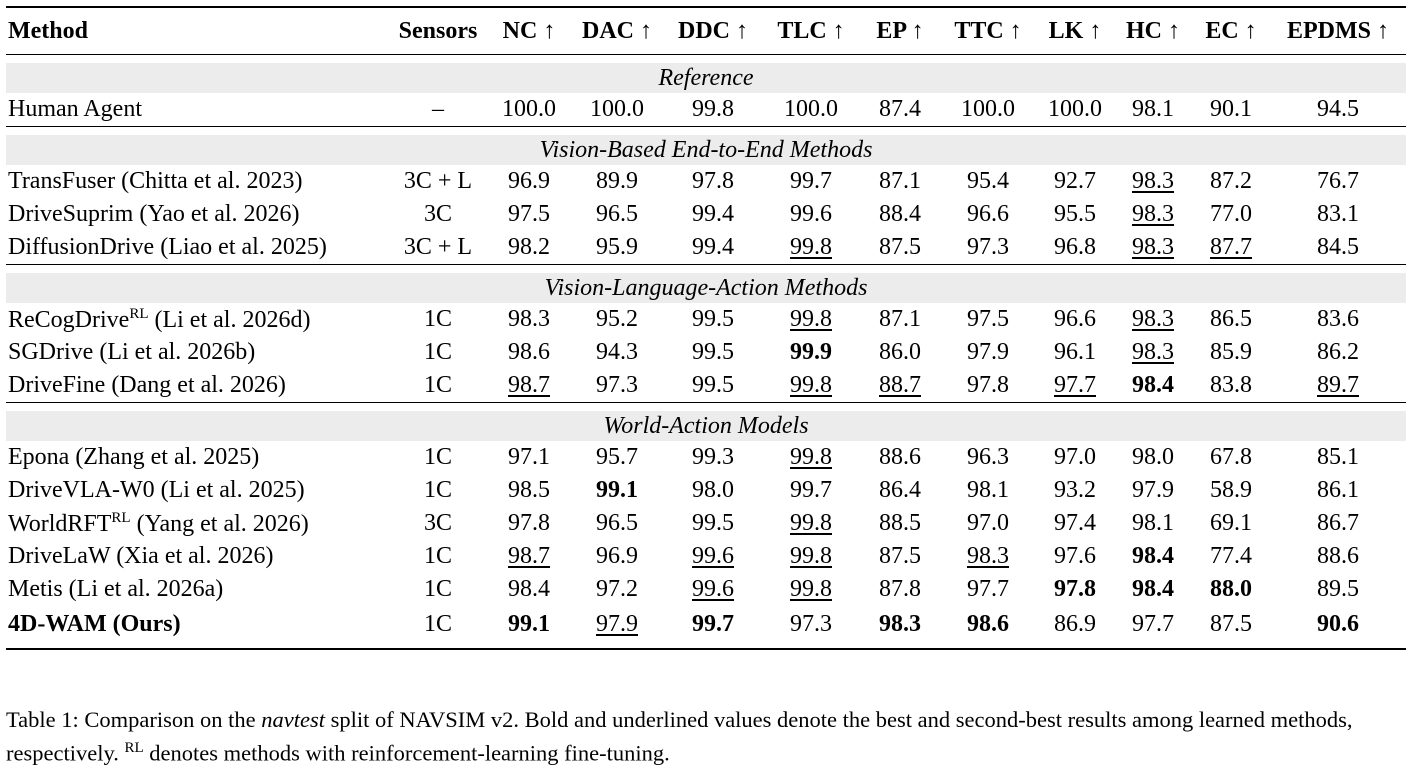 The image size is (1412, 770). Describe the element at coordinates (1231, 30) in the screenshot. I see `header-ec: EC ↑` at that location.